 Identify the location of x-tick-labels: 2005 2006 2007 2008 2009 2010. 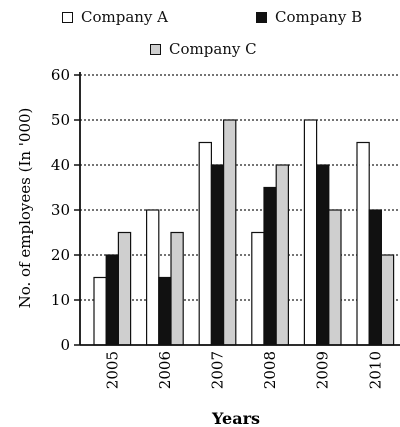
(243, 370).